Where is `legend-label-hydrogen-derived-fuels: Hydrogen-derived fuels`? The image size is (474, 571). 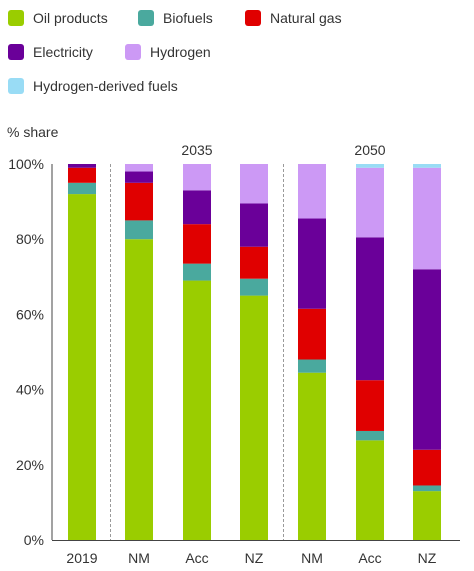
legend-label-hydrogen-derived-fuels: Hydrogen-derived fuels is located at coordinates (105, 86).